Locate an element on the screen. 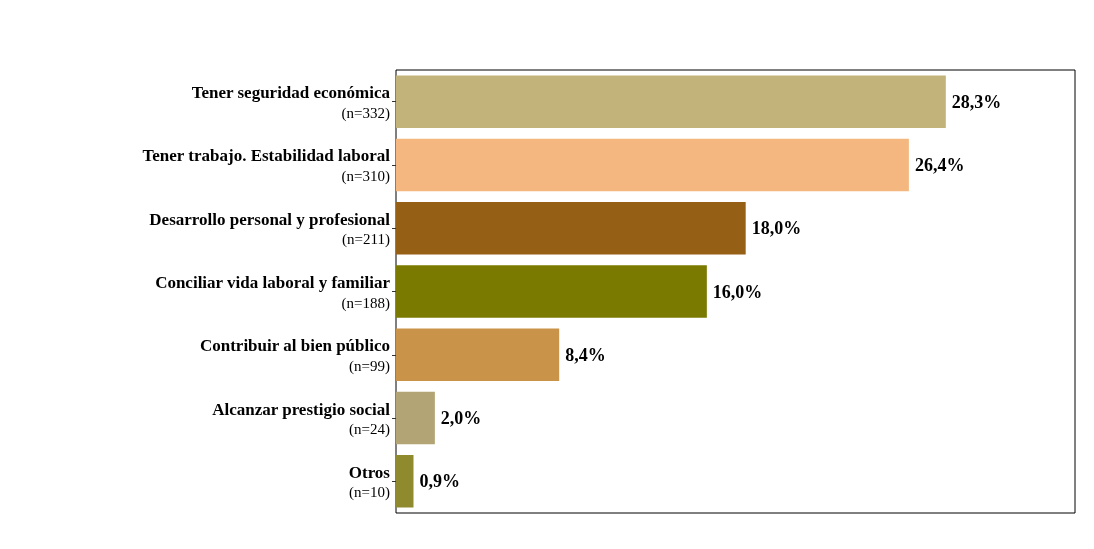 Image resolution: width=1094 pixels, height=549 pixels. data-label: 8,4% is located at coordinates (585, 354).